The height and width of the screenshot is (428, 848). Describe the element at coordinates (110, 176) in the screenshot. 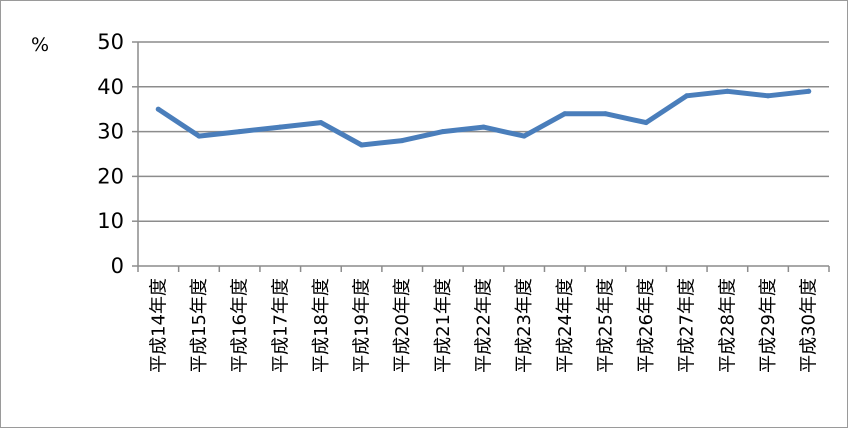

I see `y-tick-label: 20` at that location.